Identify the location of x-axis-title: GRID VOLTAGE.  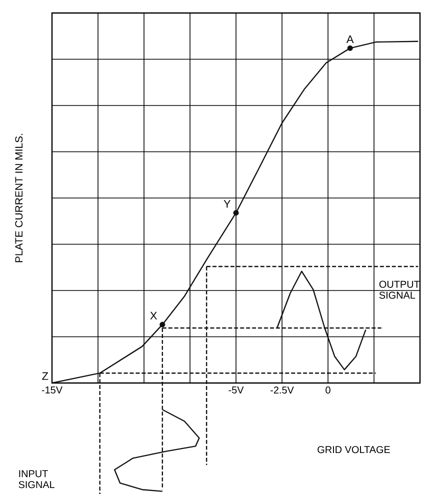
(354, 450).